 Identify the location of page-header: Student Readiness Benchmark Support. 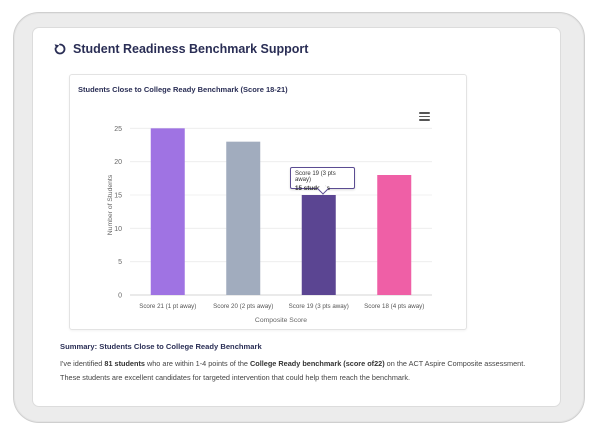
(180, 49).